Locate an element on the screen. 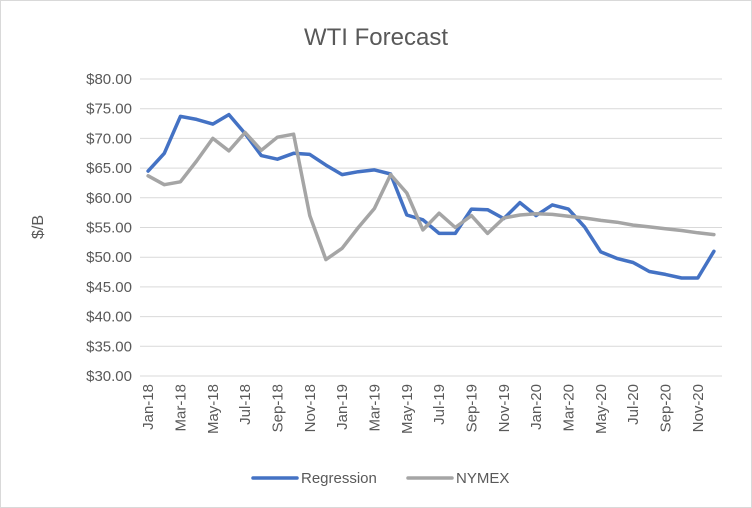 The image size is (752, 508). x-tick-label: Jul-20 is located at coordinates (633, 404).